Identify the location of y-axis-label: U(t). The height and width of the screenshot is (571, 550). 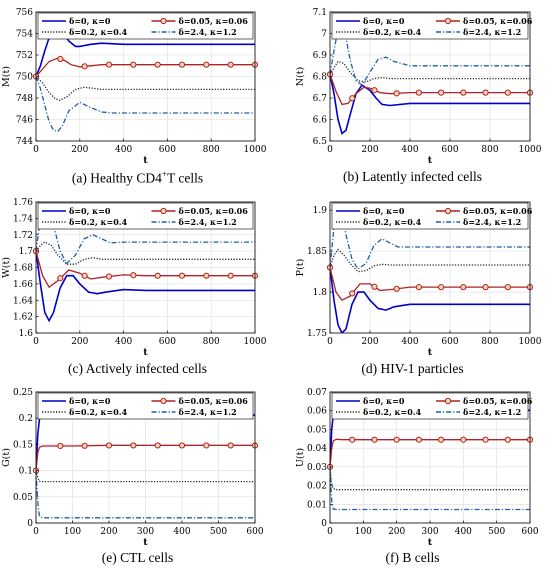
(300, 457).